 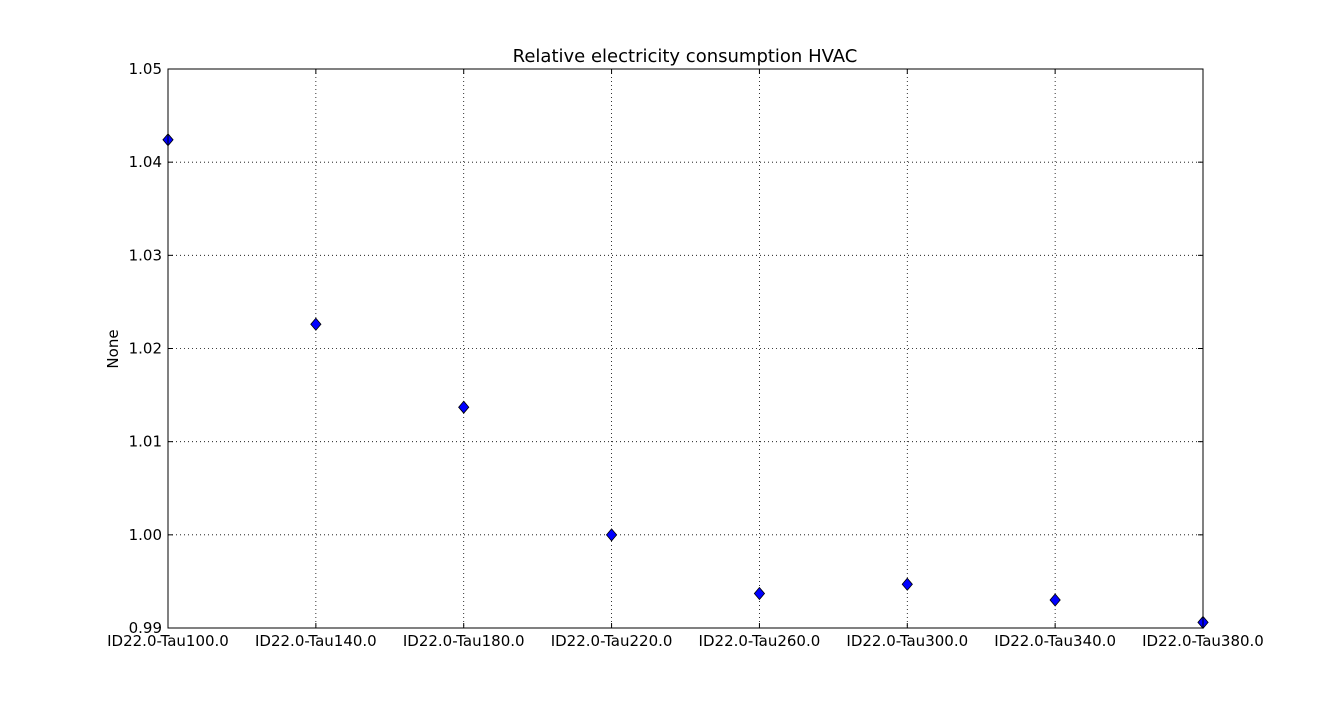 What do you see at coordinates (464, 641) in the screenshot?
I see `x-tick-label: ID22.0-Tau180.0` at bounding box center [464, 641].